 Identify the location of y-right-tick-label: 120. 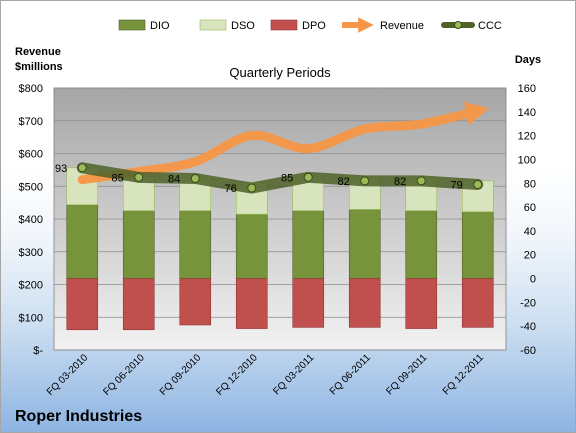
(527, 137).